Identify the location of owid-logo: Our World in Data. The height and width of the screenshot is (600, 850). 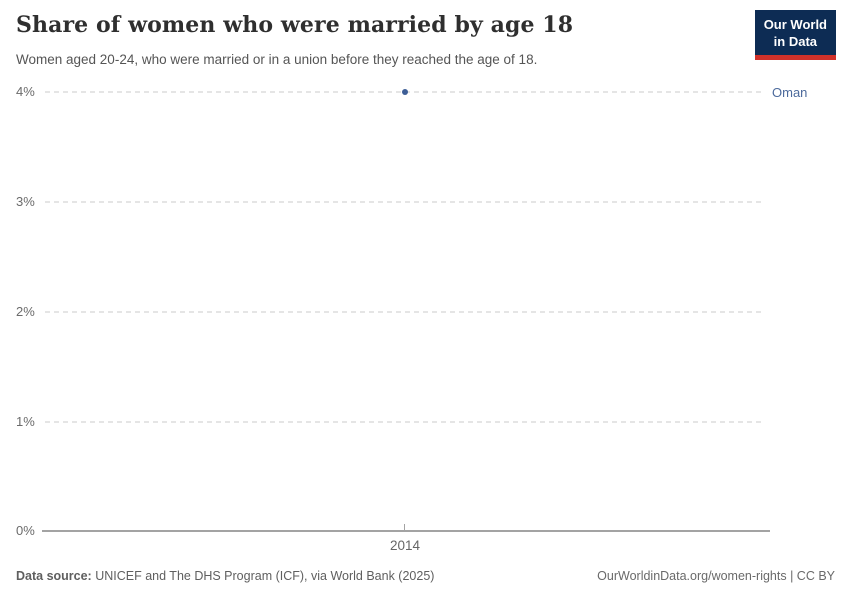
(795, 35).